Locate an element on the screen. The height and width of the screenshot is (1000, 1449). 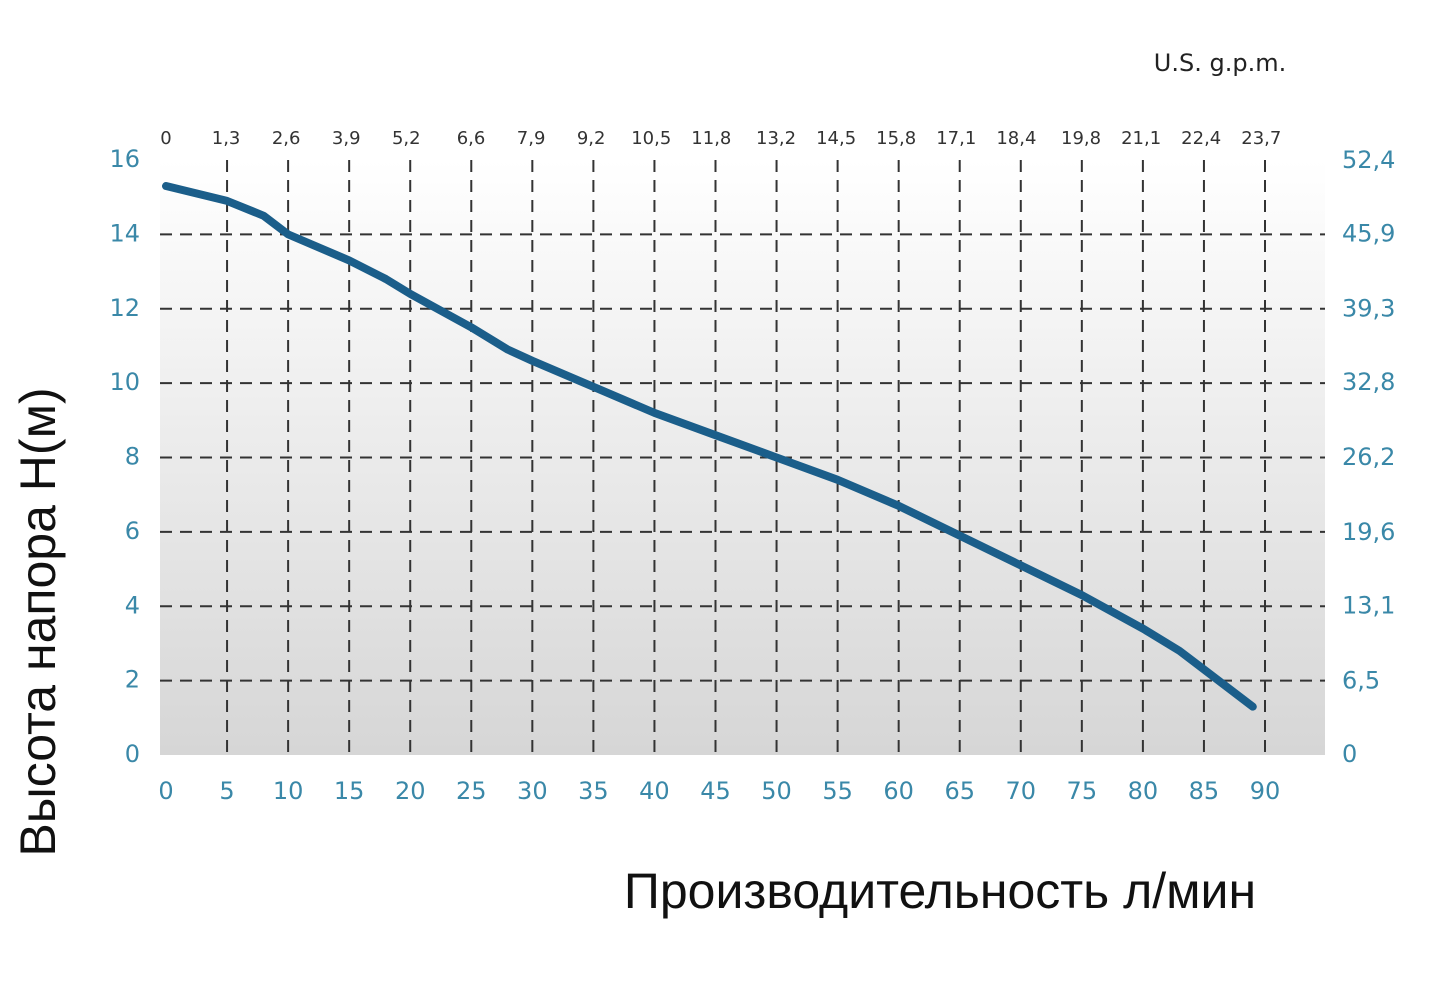
x-tick-label: 75 is located at coordinates (1082, 791).